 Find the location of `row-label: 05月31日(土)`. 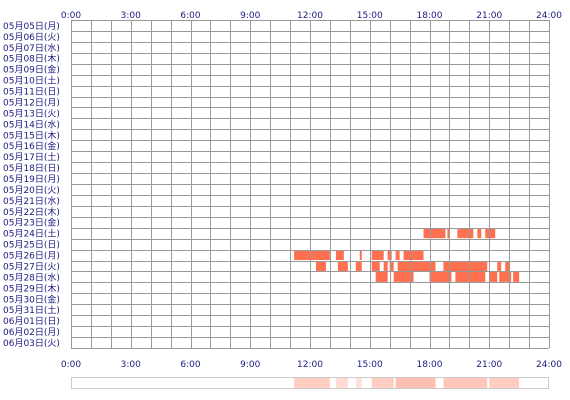

row-label: 05月31日(土) is located at coordinates (31, 310).